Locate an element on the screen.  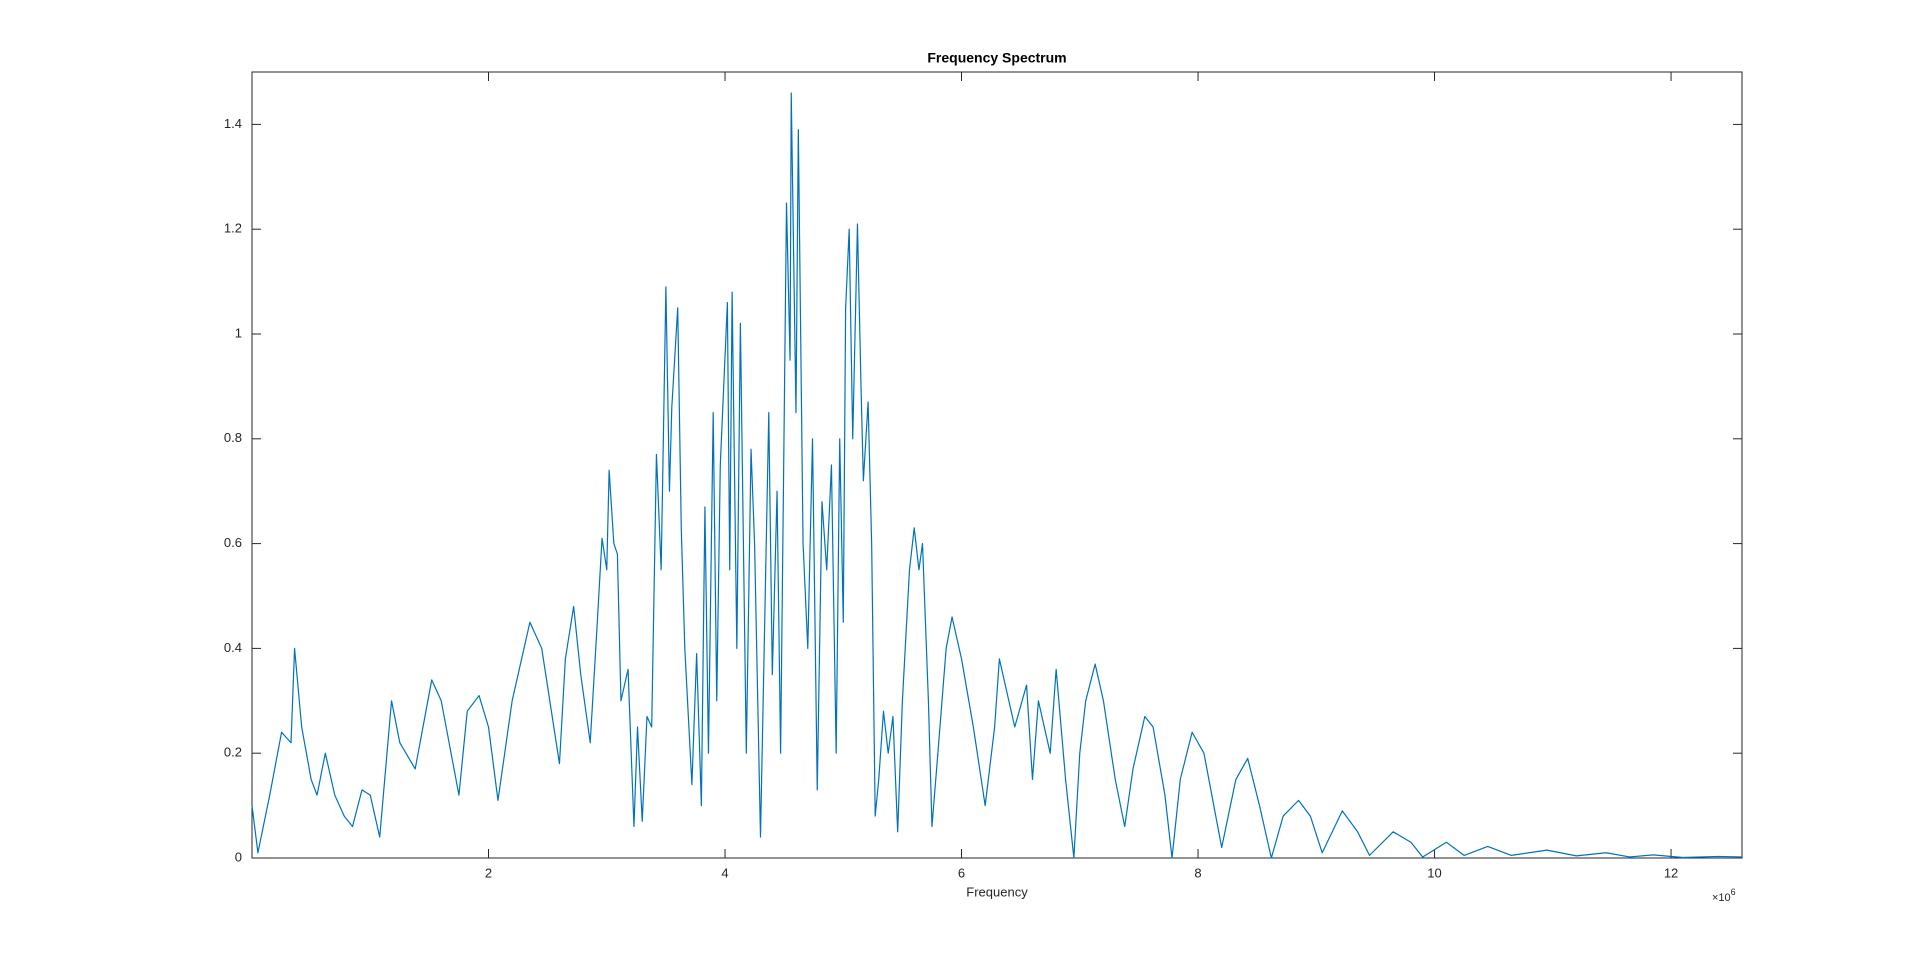
y-tick-label: 0 is located at coordinates (238, 856).